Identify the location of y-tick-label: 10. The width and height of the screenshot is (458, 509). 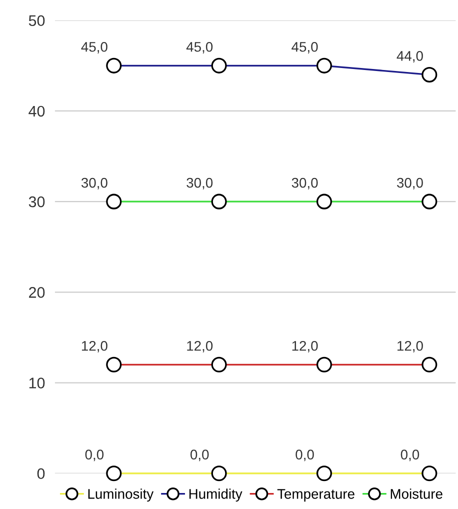
(37, 383).